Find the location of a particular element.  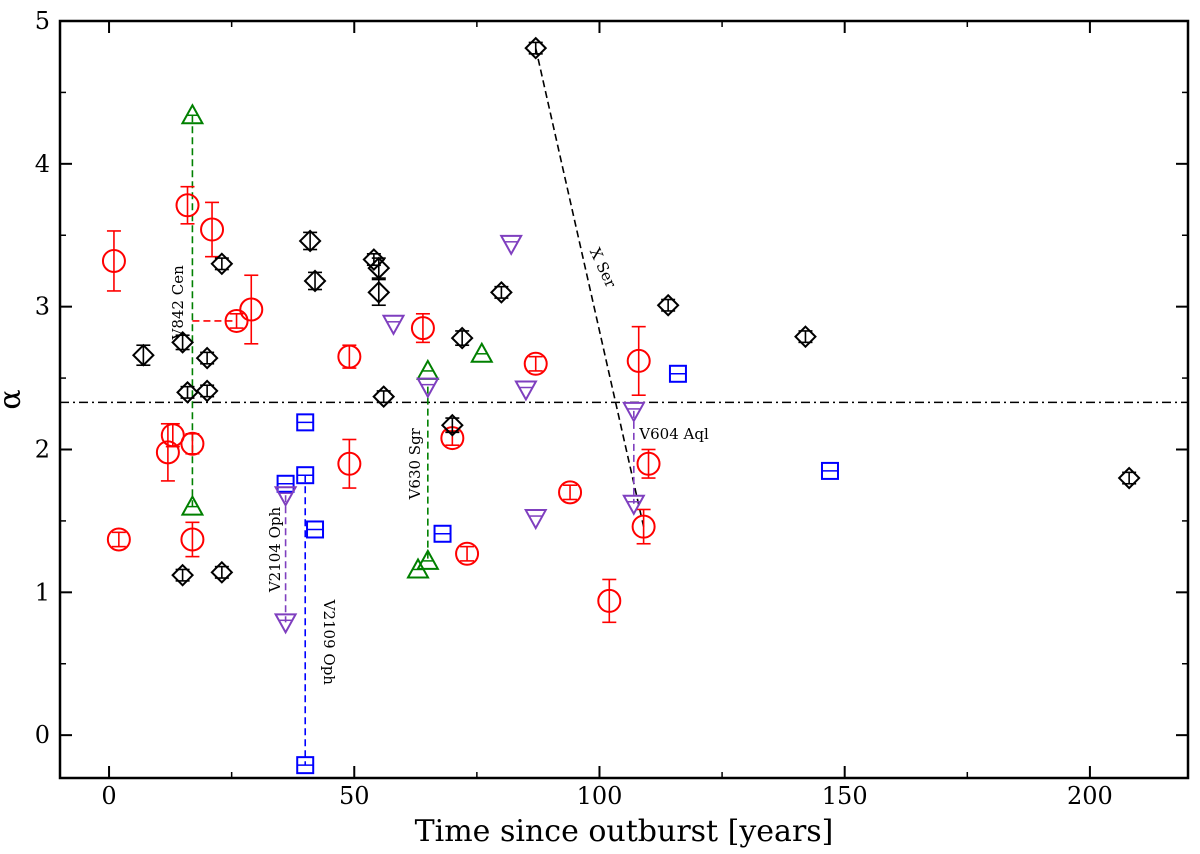

y-tick-label: 4 is located at coordinates (42, 164).